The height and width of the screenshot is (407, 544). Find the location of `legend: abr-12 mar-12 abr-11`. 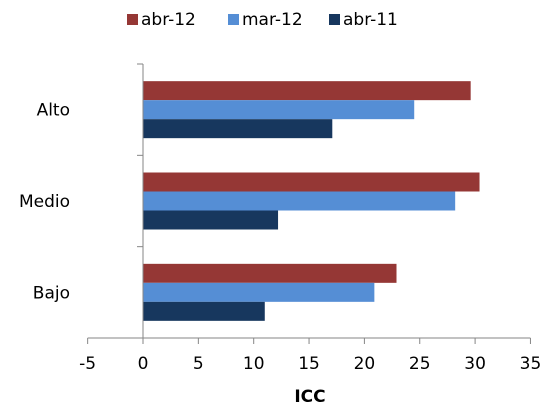

legend: abr-12 mar-12 abr-11 is located at coordinates (262, 20).